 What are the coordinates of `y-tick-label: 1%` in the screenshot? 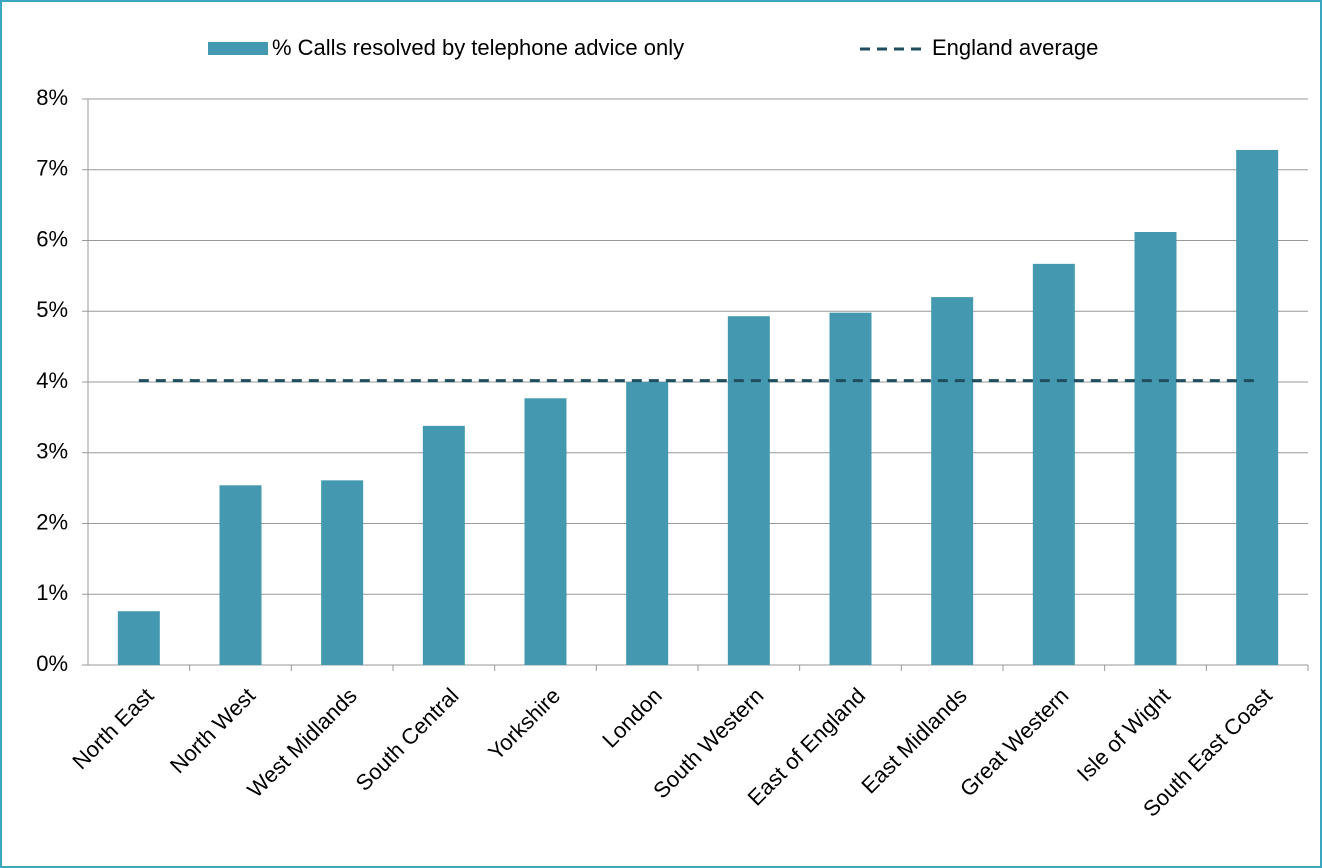 It's located at (52, 592).